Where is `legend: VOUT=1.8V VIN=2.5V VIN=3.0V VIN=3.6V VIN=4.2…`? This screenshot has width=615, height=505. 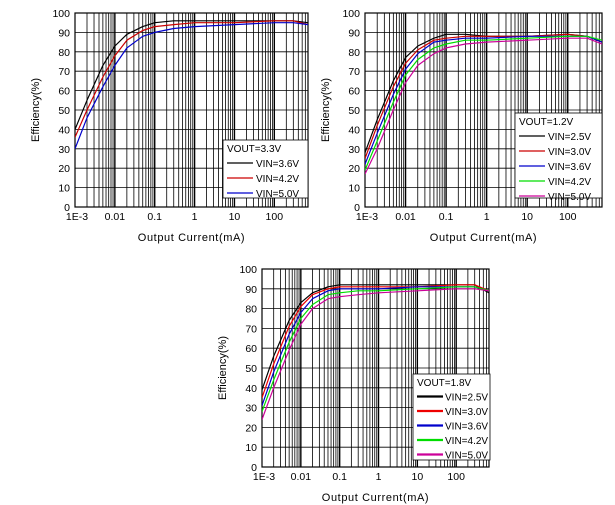
legend: VOUT=1.8V VIN=2.5V VIN=3.0V VIN=3.6V VIN=4.2… is located at coordinates (451, 417).